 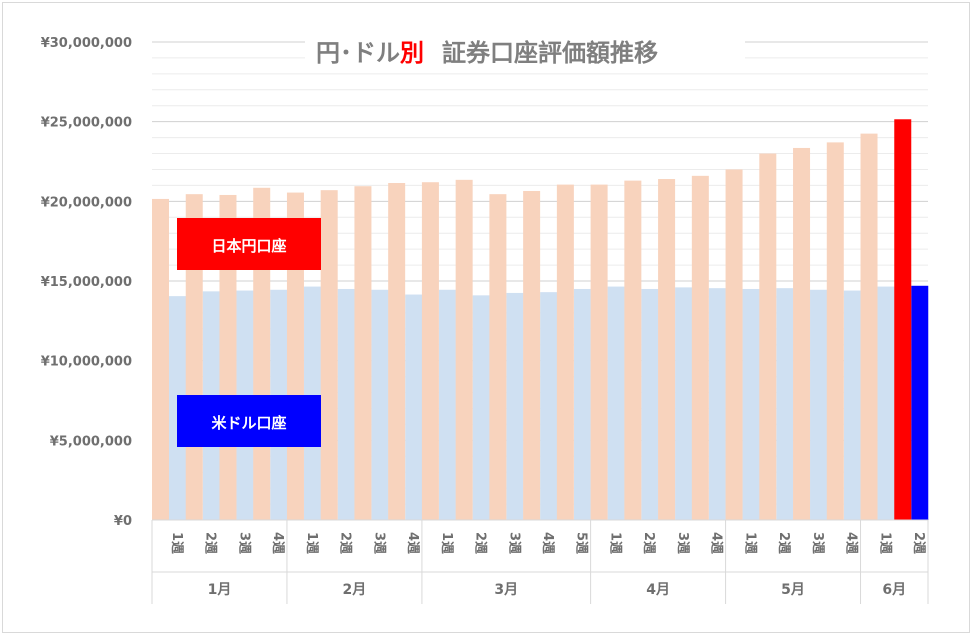 I want to click on month-label: 5月, so click(x=793, y=590).